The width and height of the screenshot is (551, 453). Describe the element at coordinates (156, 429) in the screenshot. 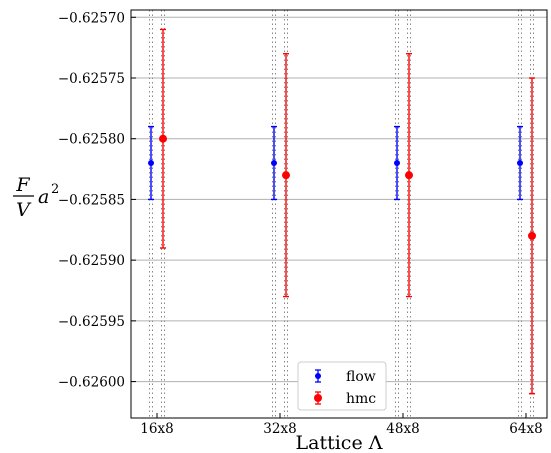

I see `x-tick-label: 16x8` at that location.